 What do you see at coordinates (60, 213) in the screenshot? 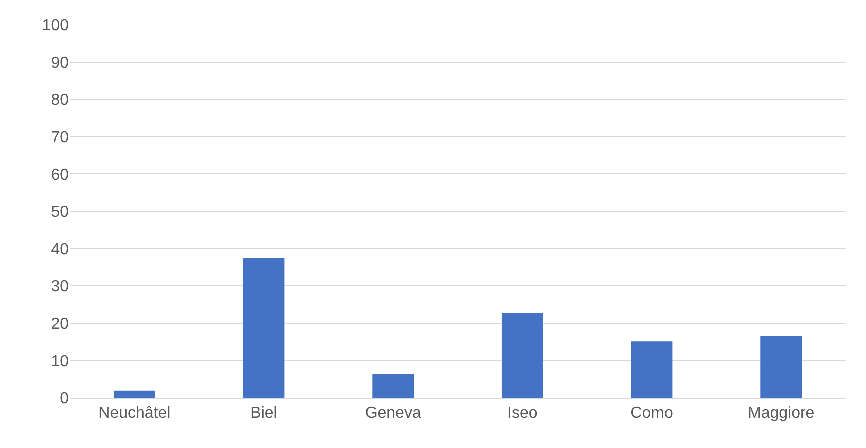
I see `y-tick-label: 50` at bounding box center [60, 213].